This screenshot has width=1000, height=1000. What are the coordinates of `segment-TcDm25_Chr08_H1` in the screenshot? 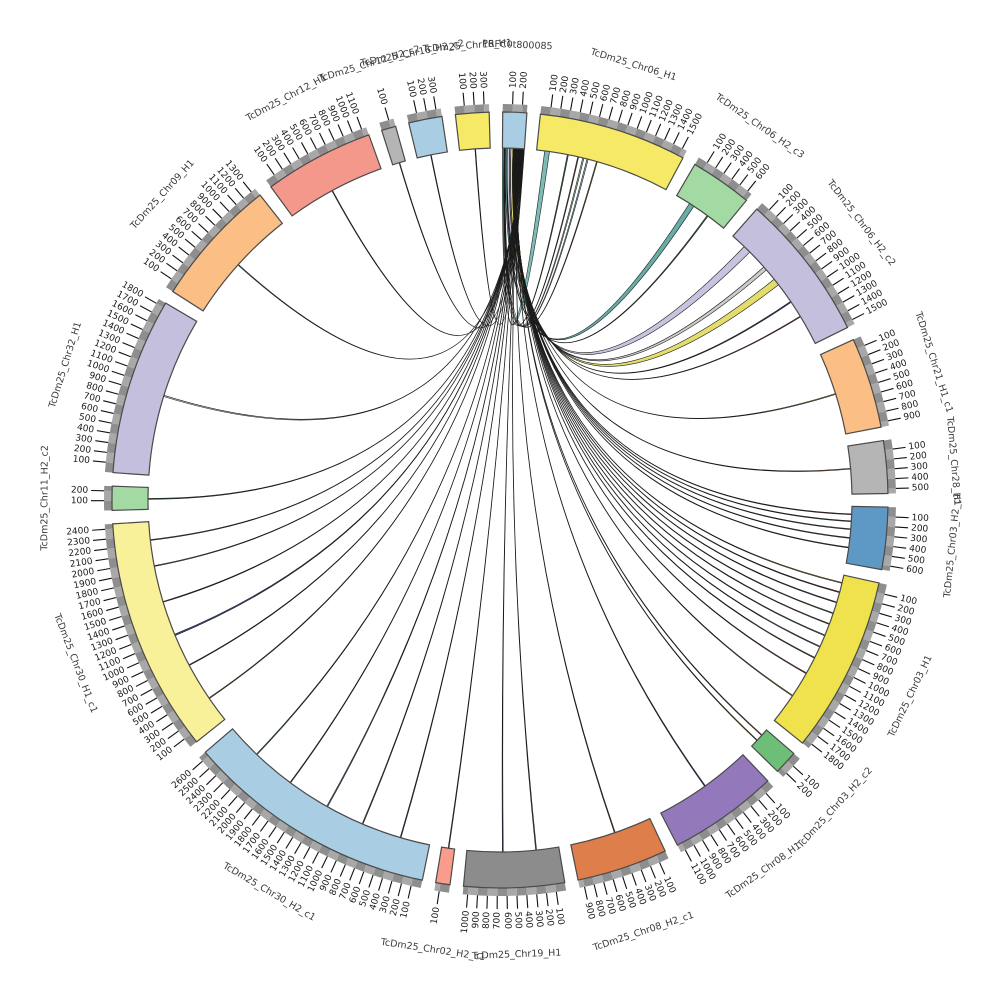 It's located at (718, 807).